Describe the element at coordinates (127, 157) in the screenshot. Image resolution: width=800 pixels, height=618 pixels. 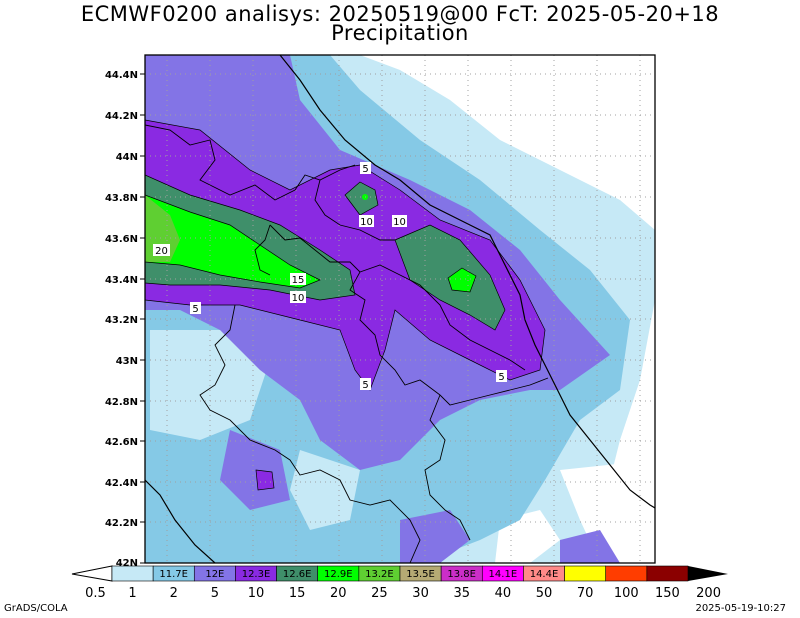
I see `lat-label: 44N` at that location.